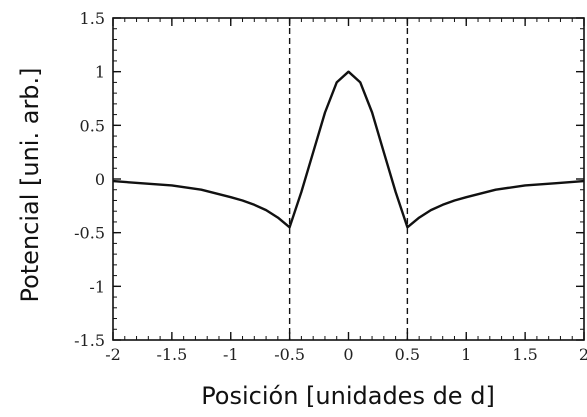 The image size is (587, 417). What do you see at coordinates (583, 354) in the screenshot?
I see `x-tick-label: 2` at bounding box center [583, 354].